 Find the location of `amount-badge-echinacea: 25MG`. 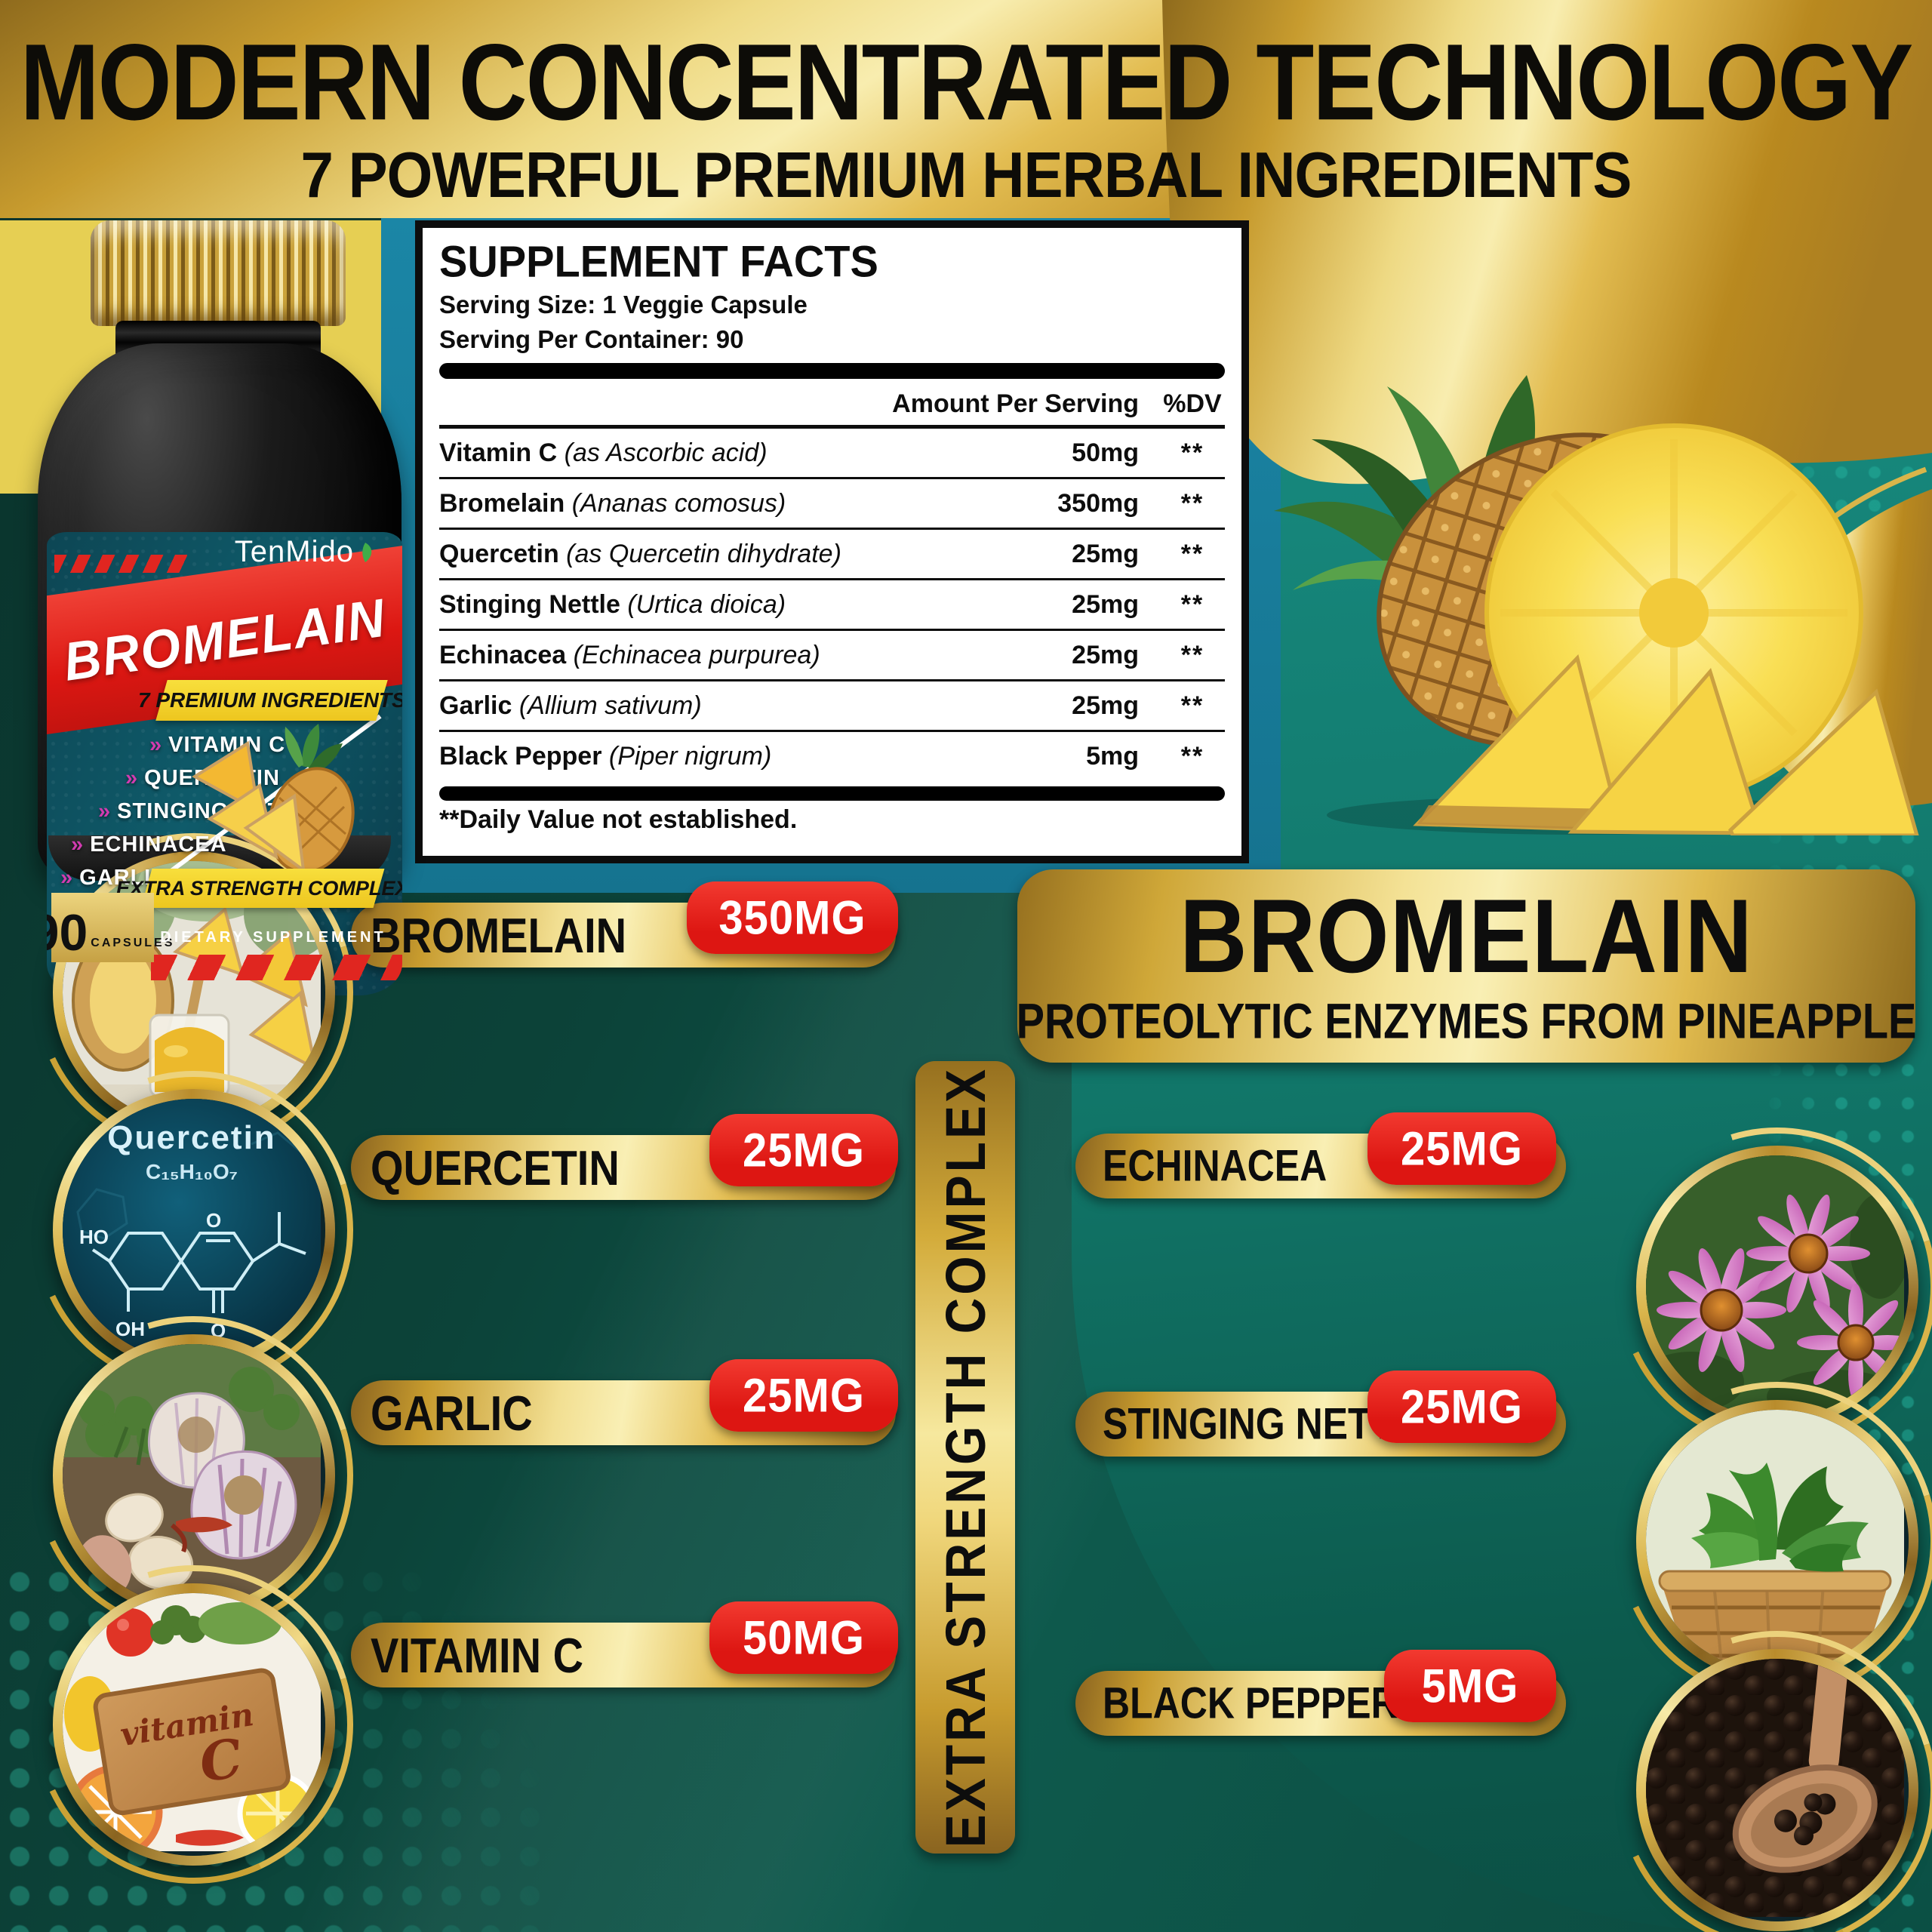

amount-badge-echinacea: 25MG is located at coordinates (1461, 1148).